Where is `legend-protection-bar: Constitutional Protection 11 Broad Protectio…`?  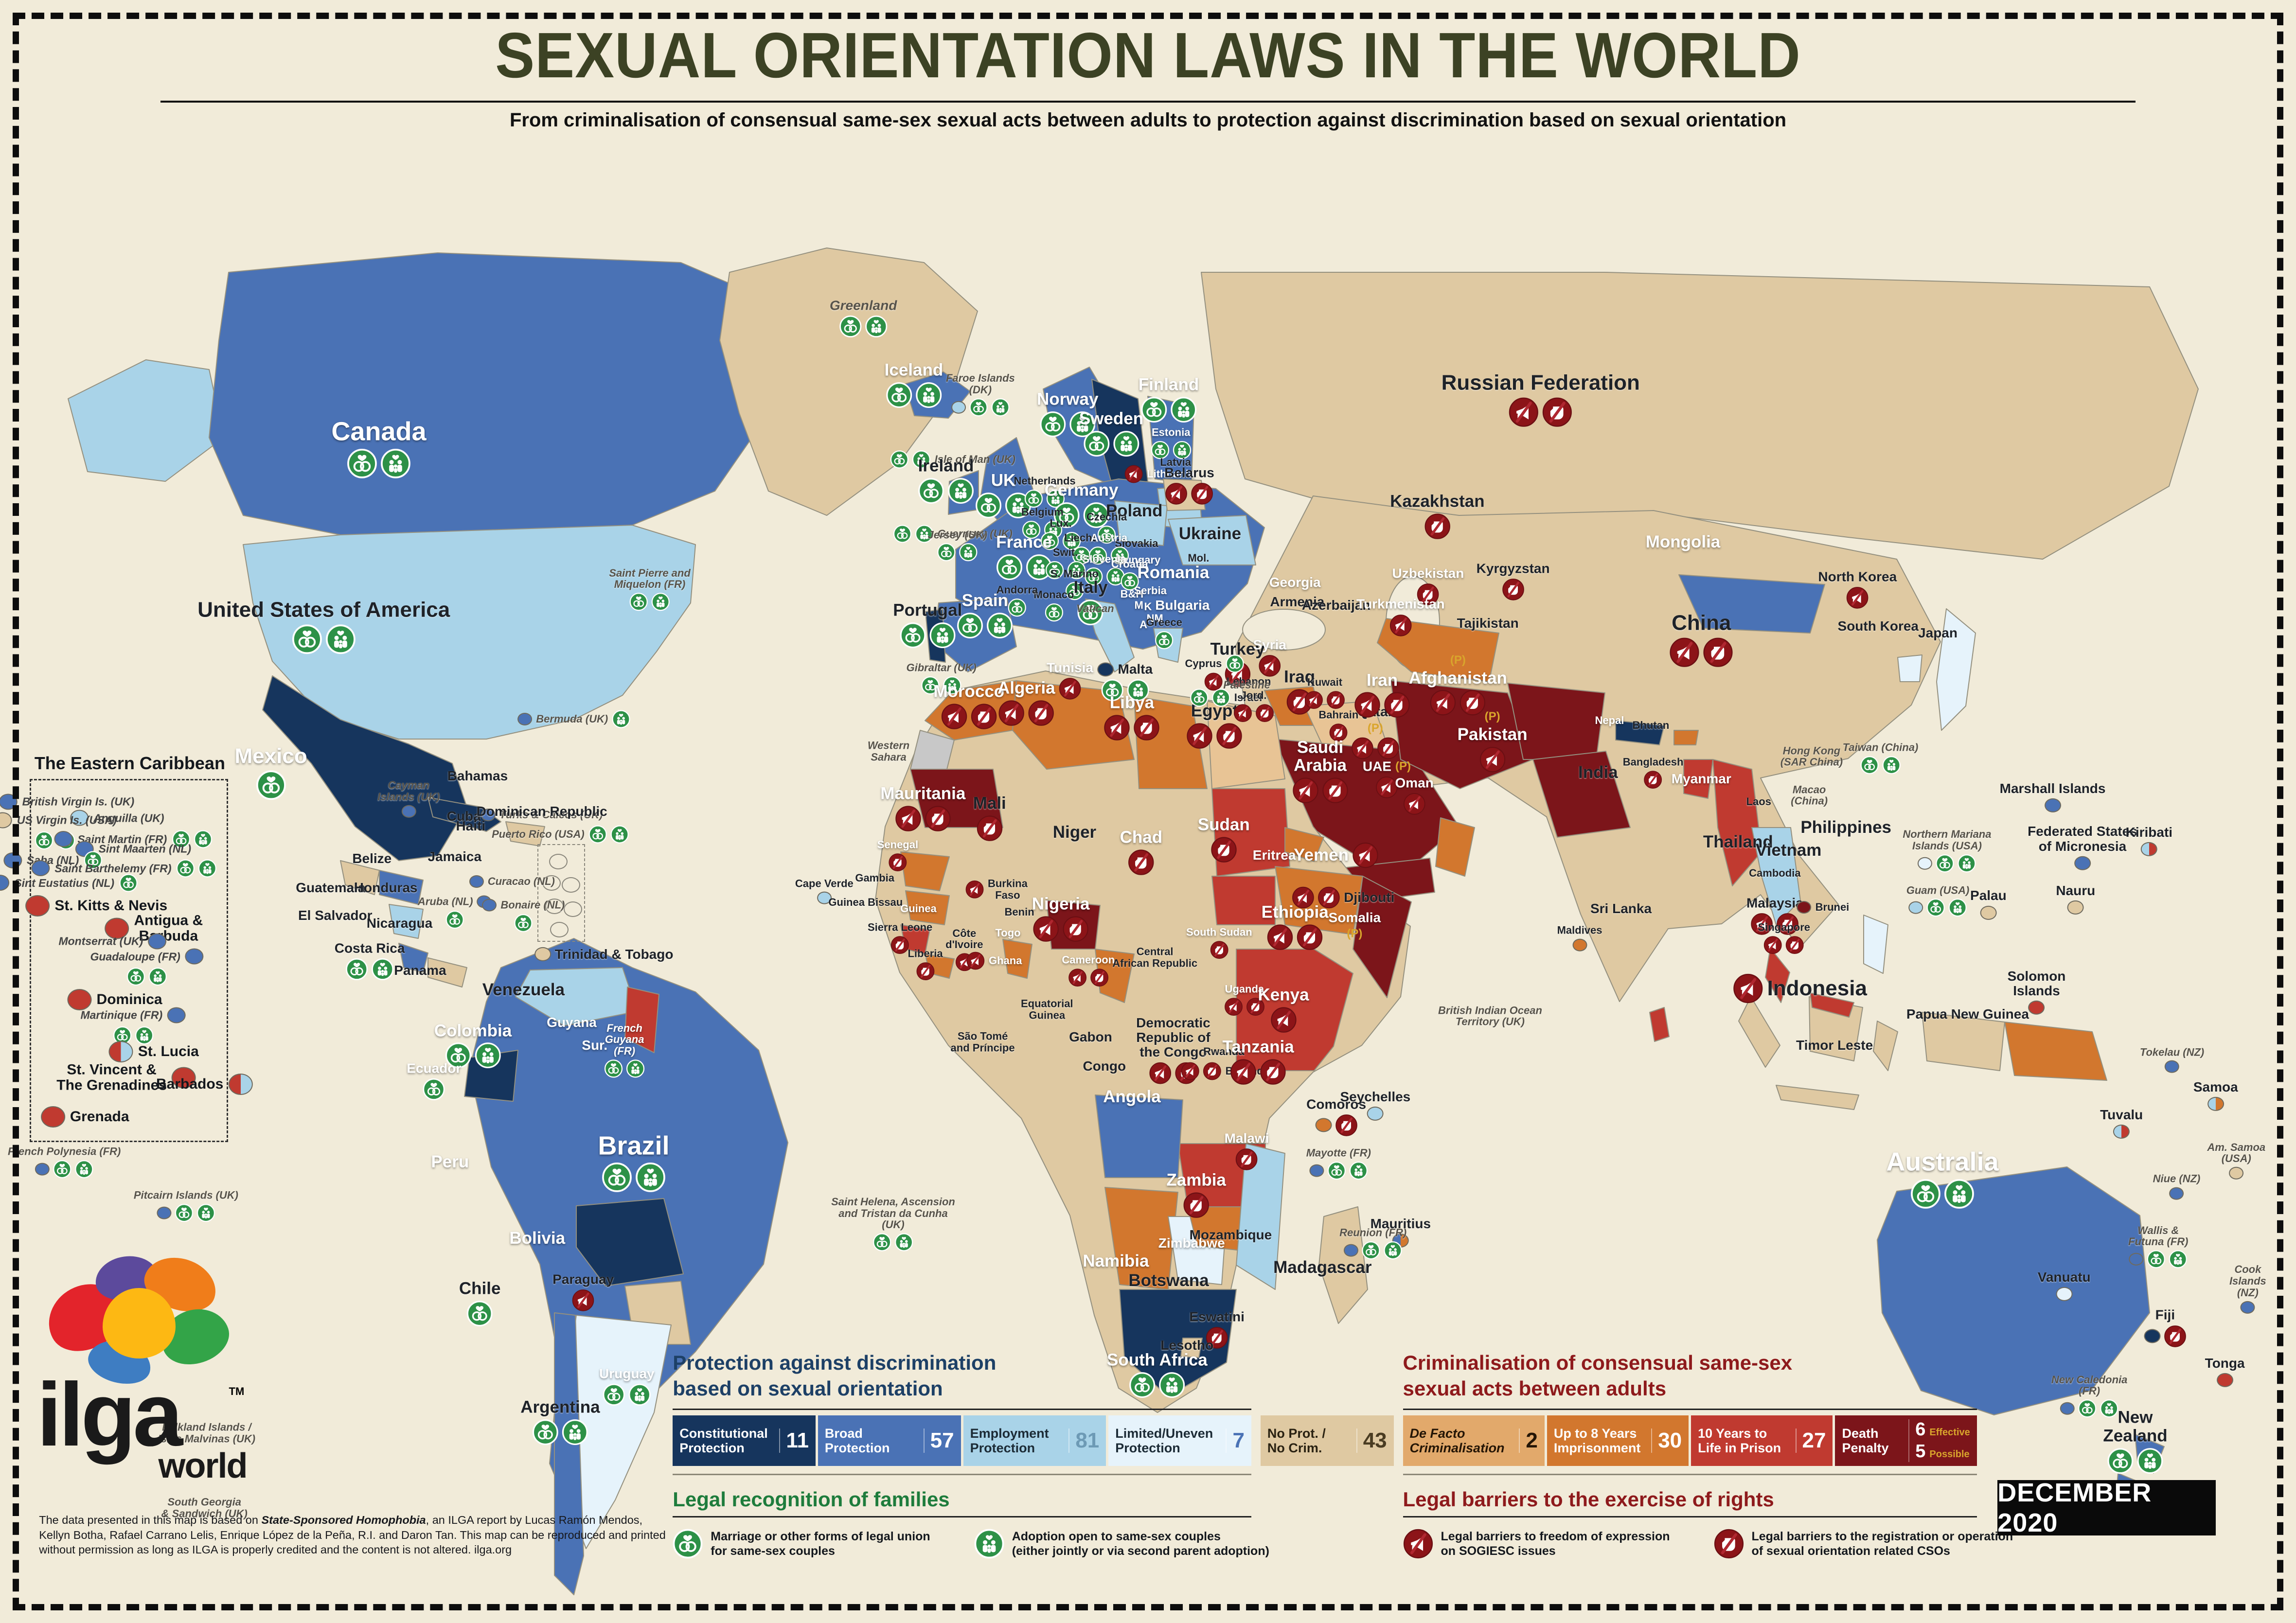 legend-protection-bar: Constitutional Protection 11 Broad Protectio… is located at coordinates (962, 1441).